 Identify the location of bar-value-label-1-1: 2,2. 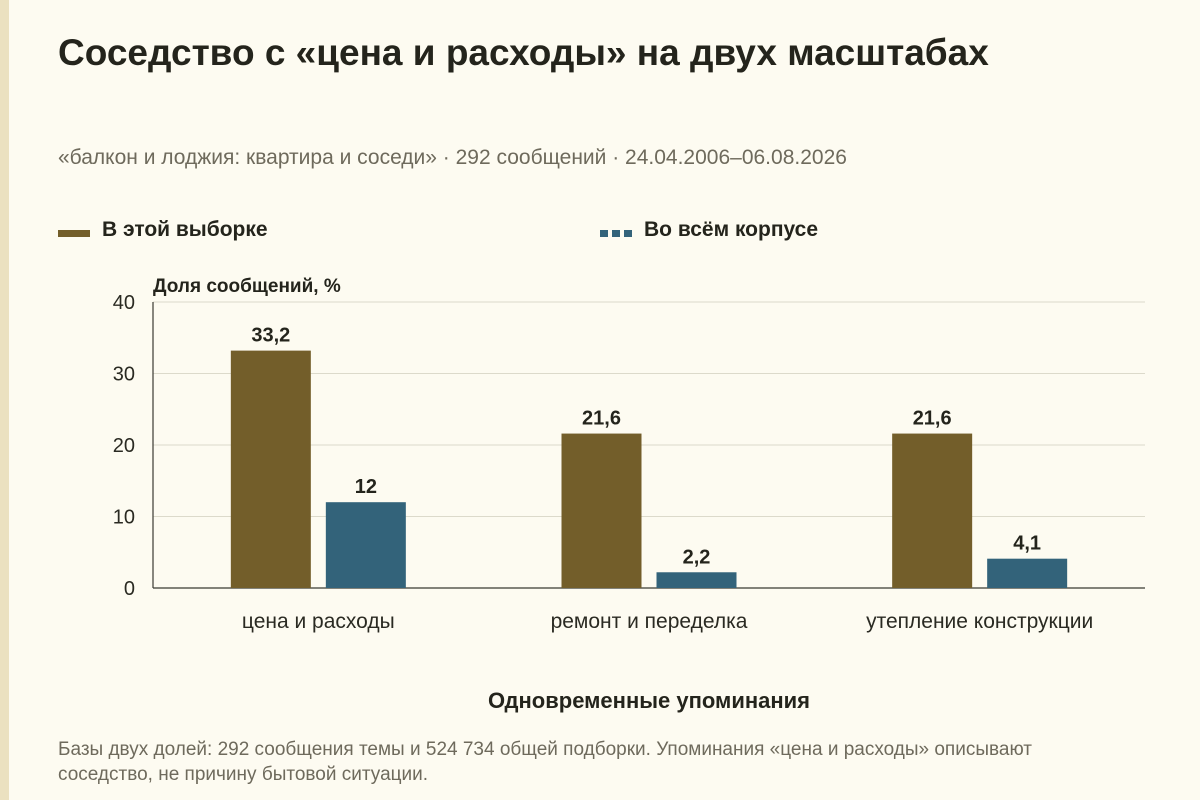
(697, 557).